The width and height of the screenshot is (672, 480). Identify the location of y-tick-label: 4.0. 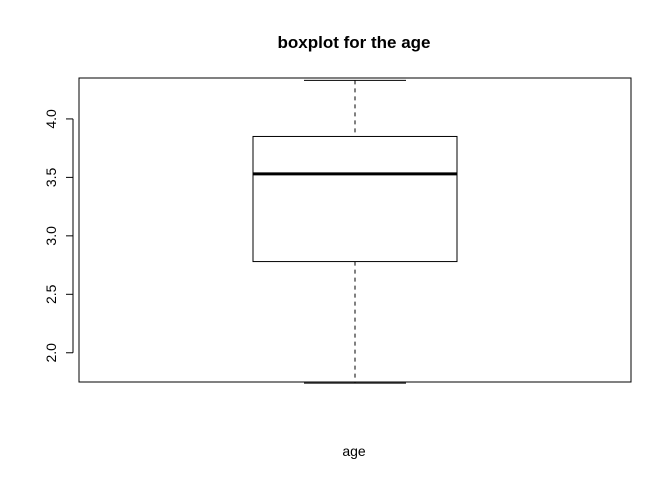
(51, 119).